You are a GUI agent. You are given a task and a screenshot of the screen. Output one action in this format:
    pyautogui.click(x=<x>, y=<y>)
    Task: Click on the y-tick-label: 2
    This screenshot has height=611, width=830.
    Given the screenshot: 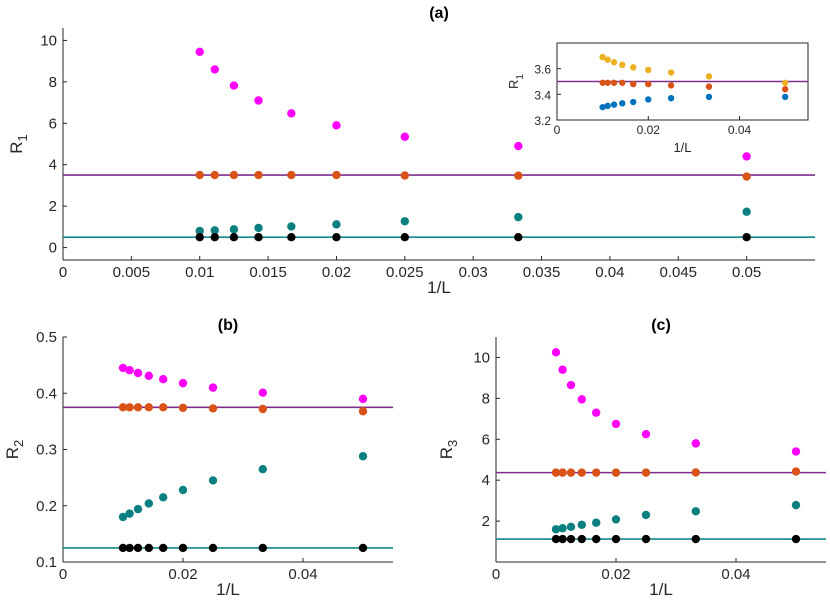 What is the action you would take?
    pyautogui.click(x=53, y=206)
    